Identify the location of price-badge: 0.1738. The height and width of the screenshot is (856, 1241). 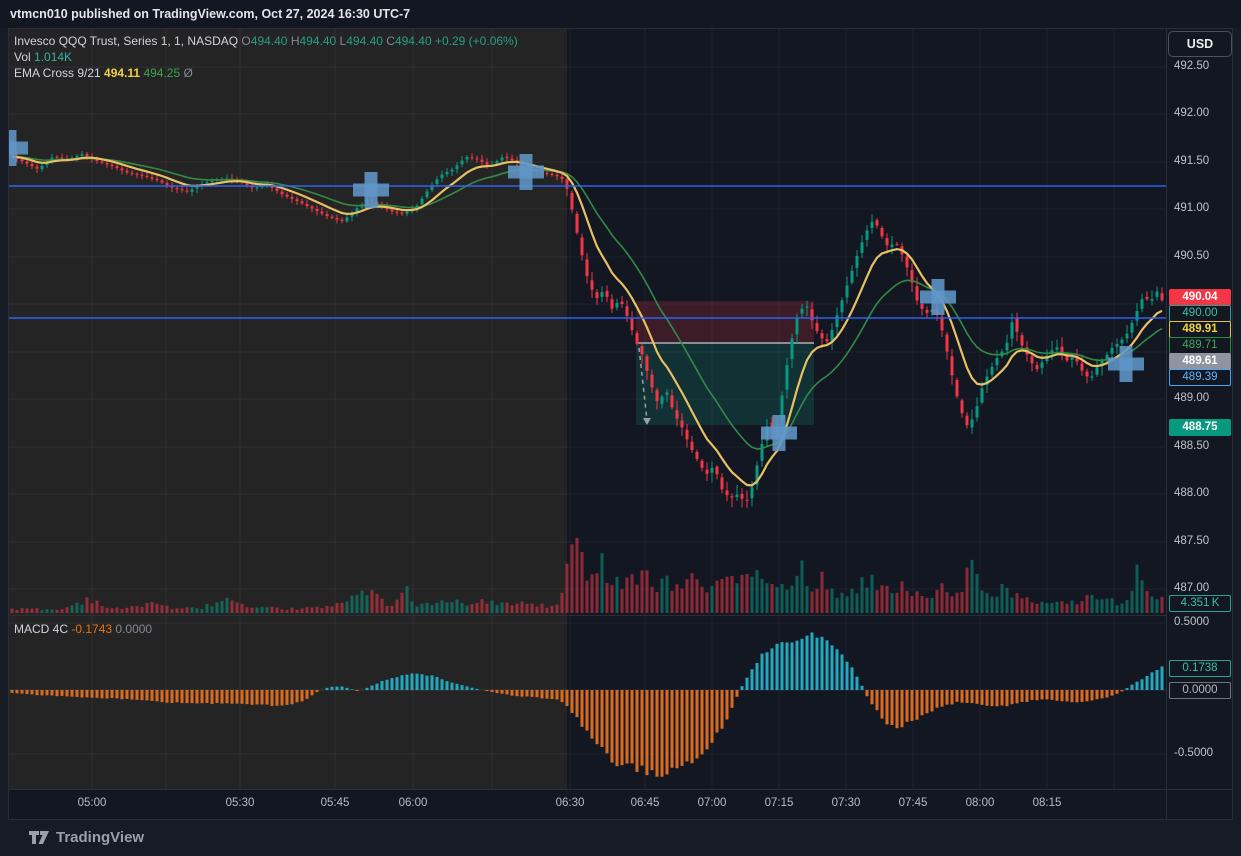
(1200, 668).